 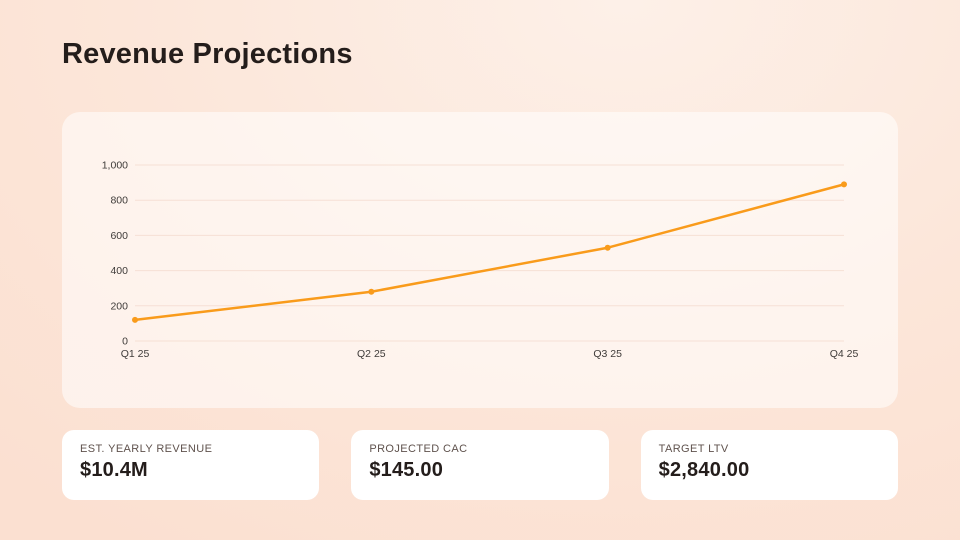 I want to click on svg-text: Q4 25, so click(x=844, y=354).